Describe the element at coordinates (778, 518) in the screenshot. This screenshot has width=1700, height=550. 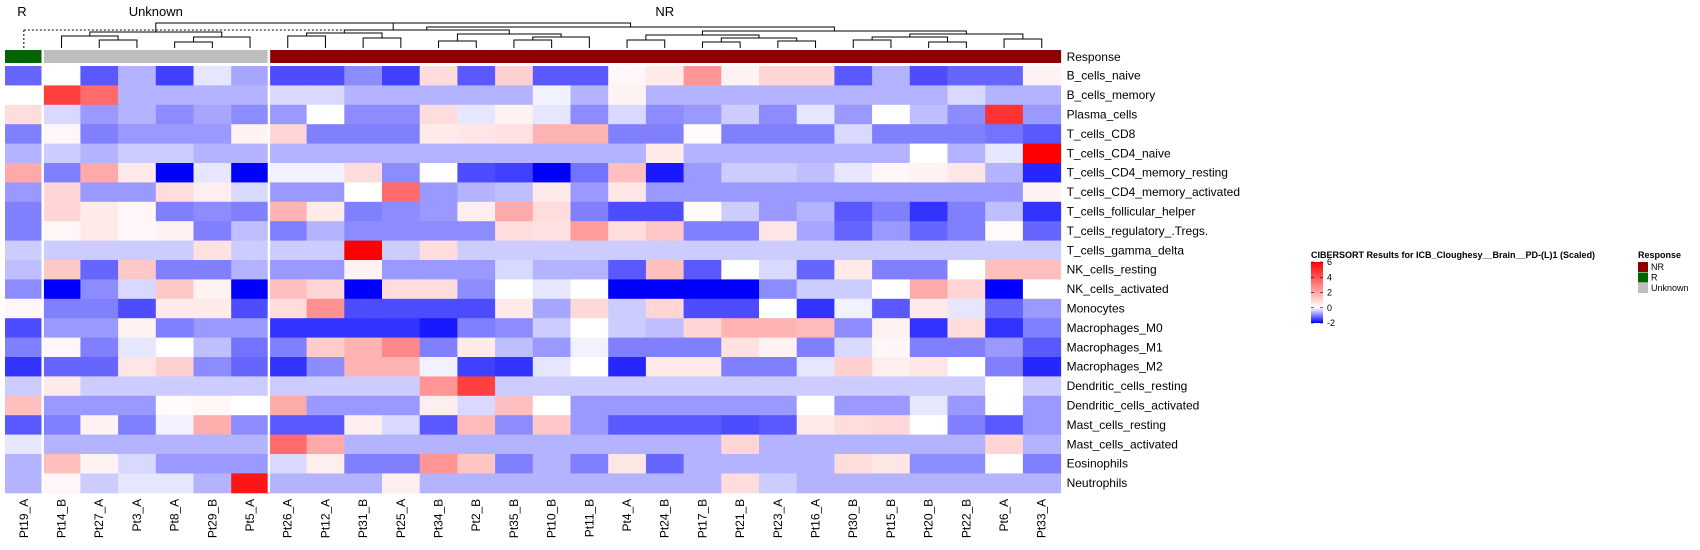
I see `column-label: Pt23_A` at that location.